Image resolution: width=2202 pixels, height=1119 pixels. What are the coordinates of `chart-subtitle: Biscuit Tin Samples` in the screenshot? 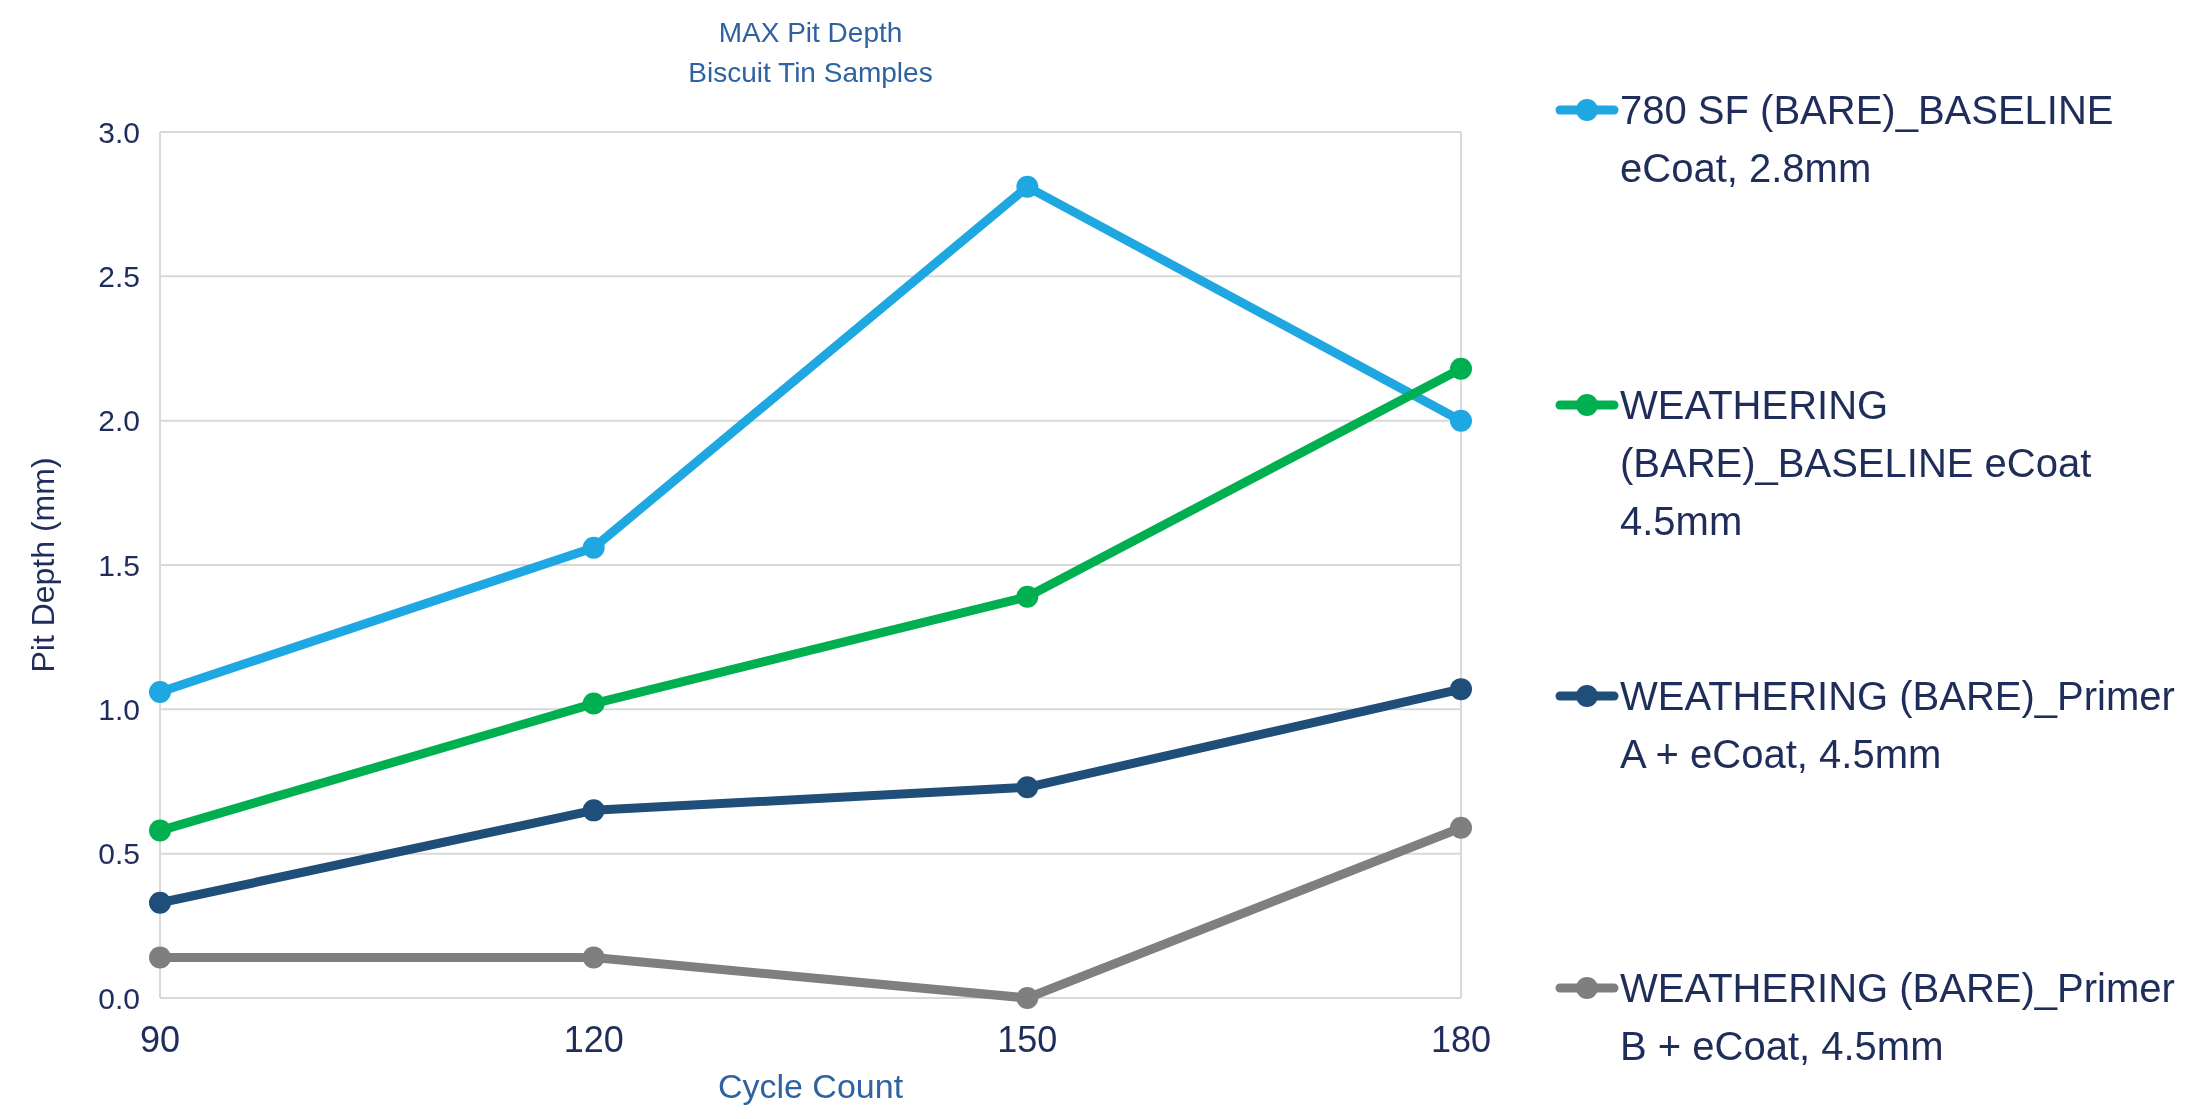 It's located at (810, 72).